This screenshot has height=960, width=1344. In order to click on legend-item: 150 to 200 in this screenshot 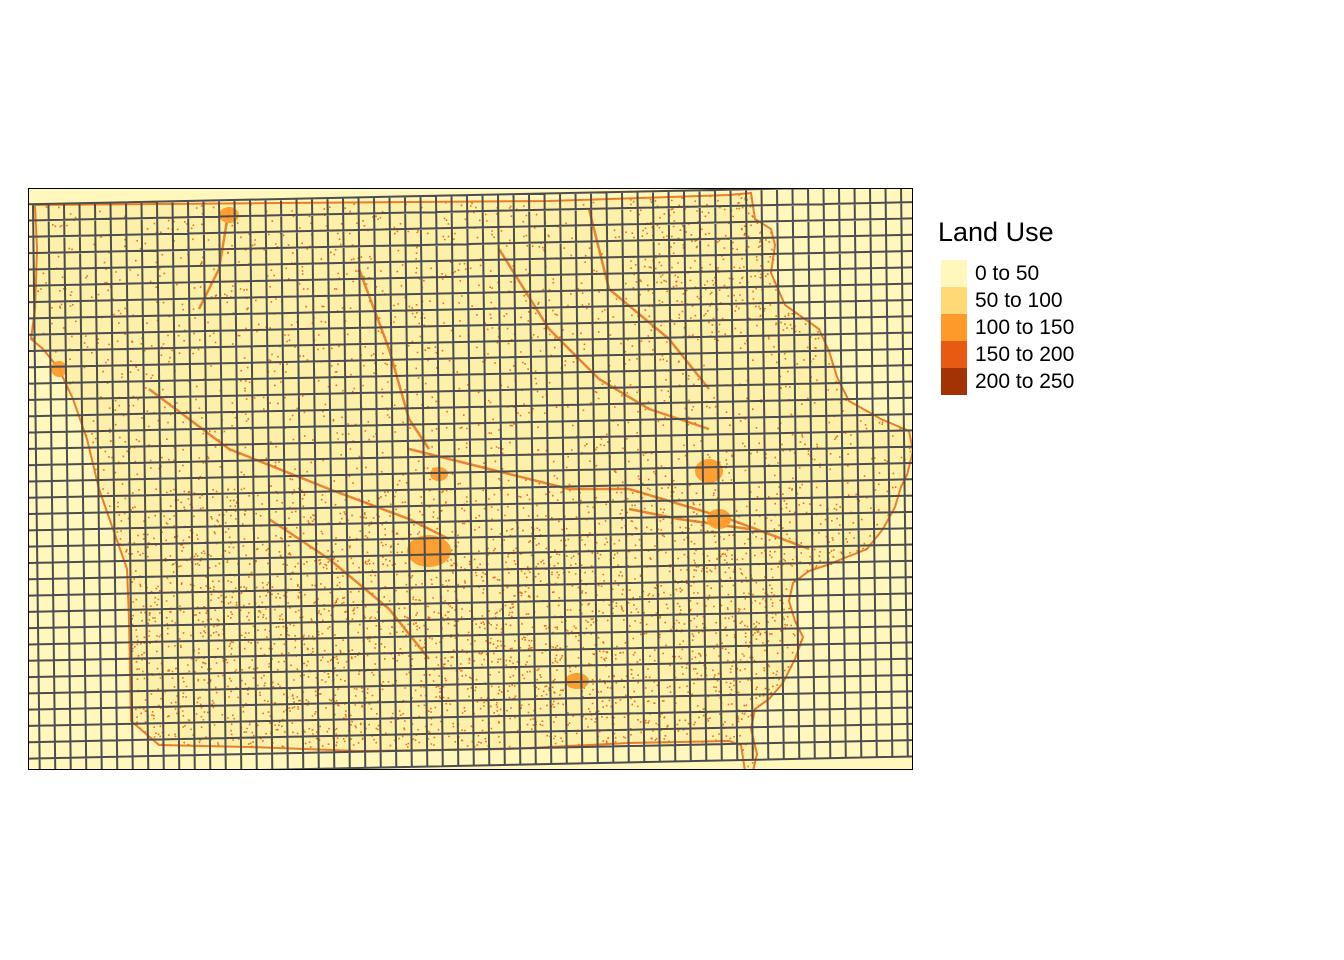, I will do `click(1006, 354)`.